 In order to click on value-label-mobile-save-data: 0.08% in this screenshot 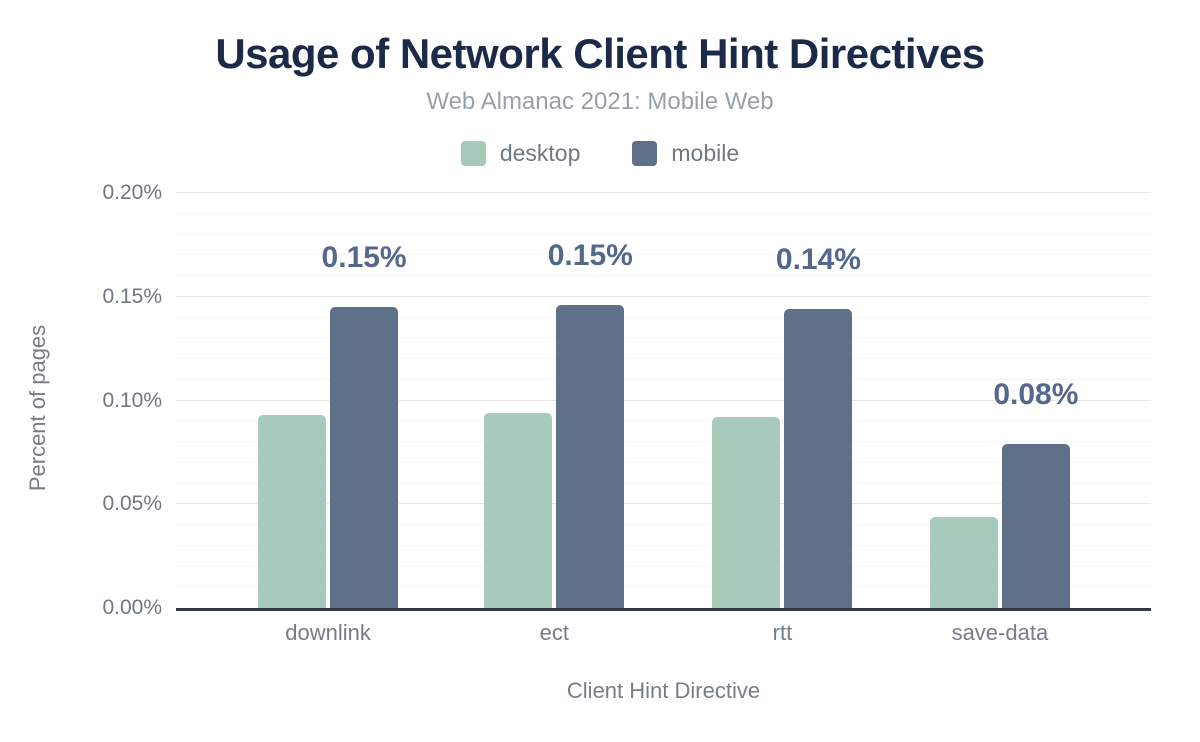, I will do `click(1036, 395)`.